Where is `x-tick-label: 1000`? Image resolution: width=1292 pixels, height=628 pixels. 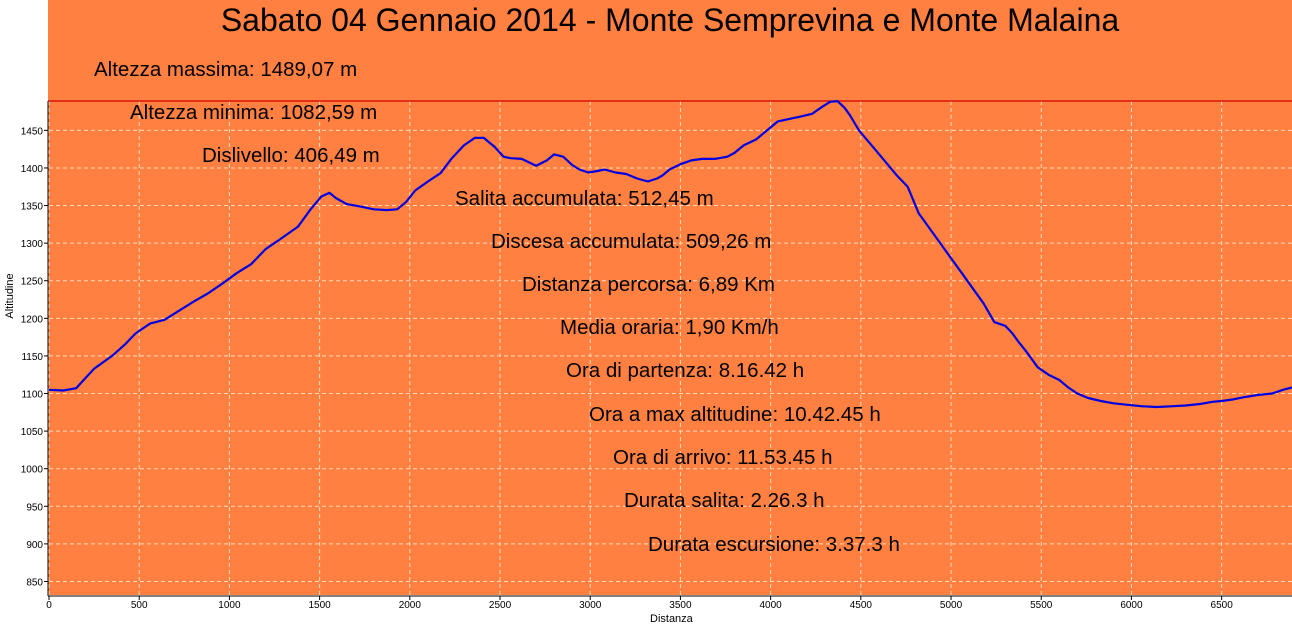 x-tick-label: 1000 is located at coordinates (229, 605).